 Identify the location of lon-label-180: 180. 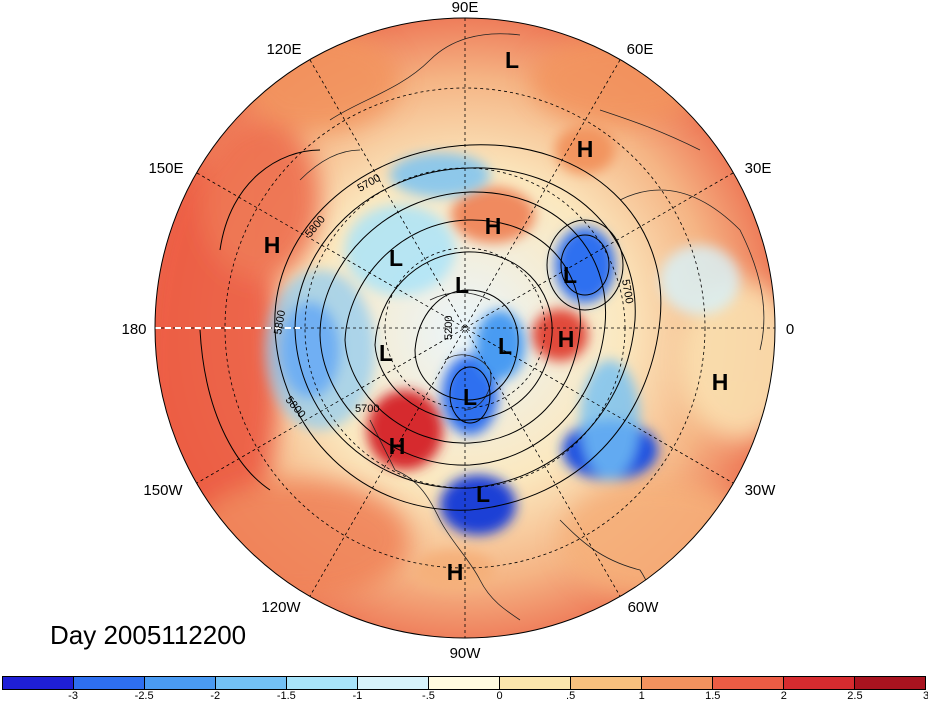
(133, 329).